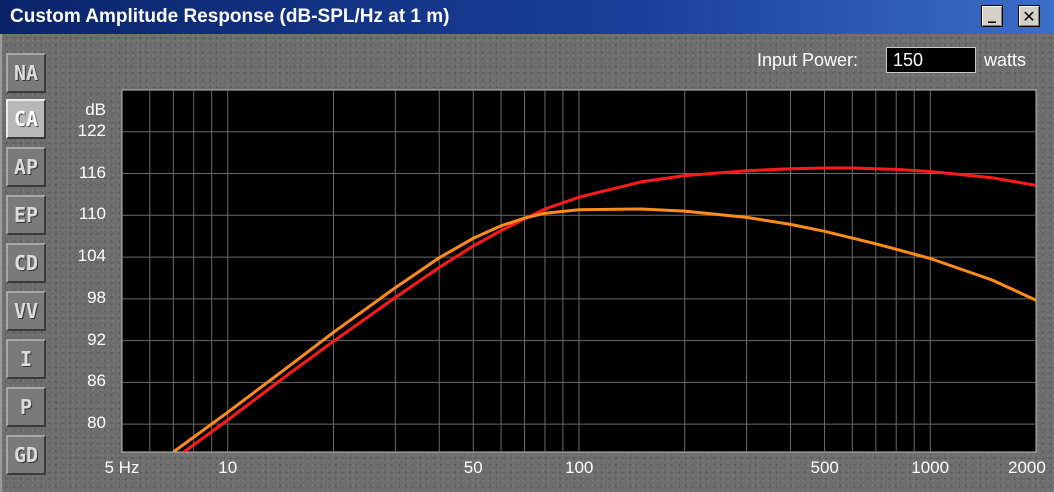 The width and height of the screenshot is (1054, 492). I want to click on input-power-field: 150, so click(931, 60).